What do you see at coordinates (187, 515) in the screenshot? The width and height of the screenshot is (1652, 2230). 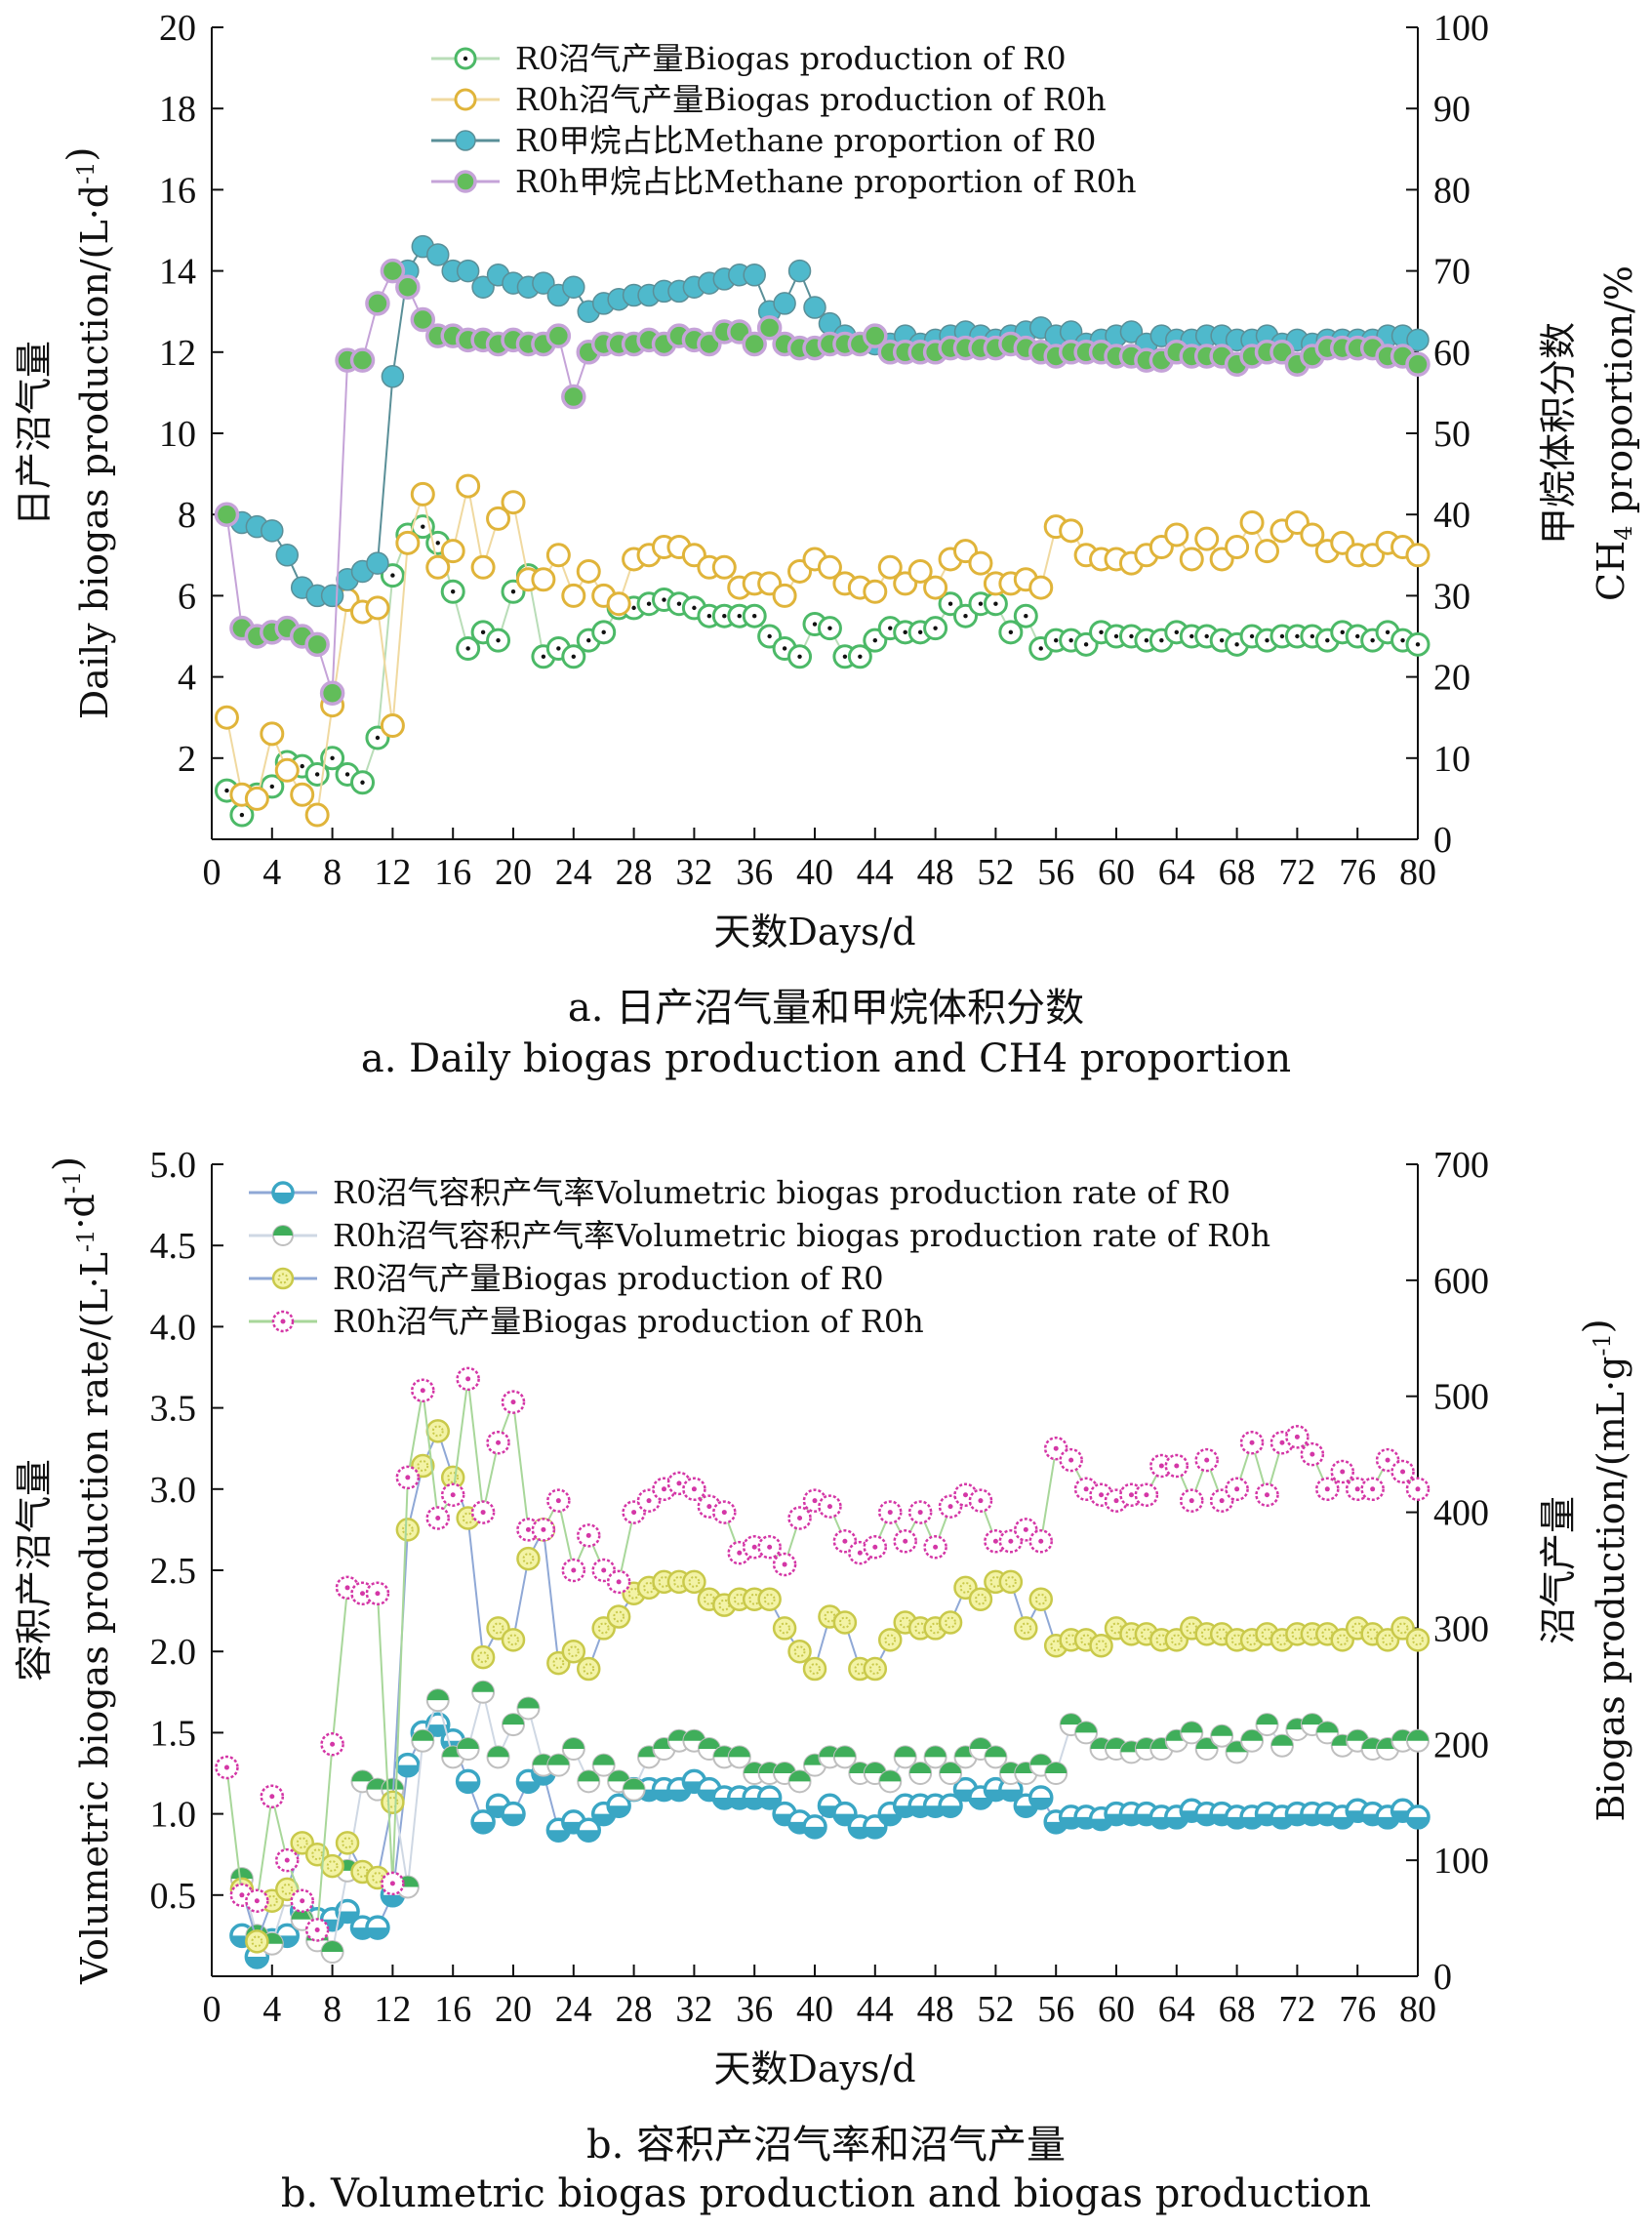 I see `y-tick-label: 8` at bounding box center [187, 515].